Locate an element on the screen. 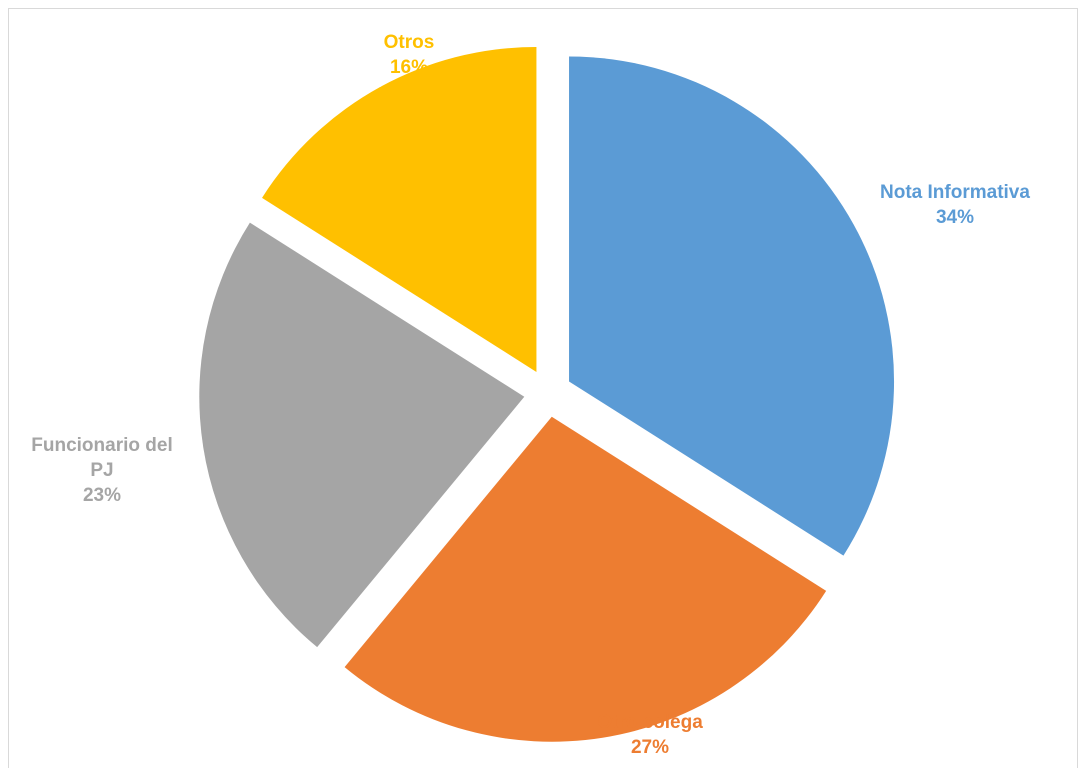  slice-category-text: PJ is located at coordinates (101, 470).